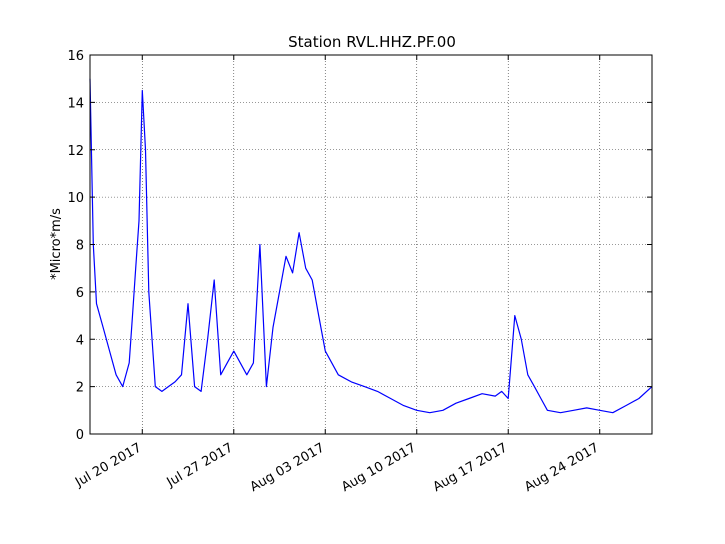 This screenshot has height=544, width=725. I want to click on y-tick-label: 0, so click(80, 435).